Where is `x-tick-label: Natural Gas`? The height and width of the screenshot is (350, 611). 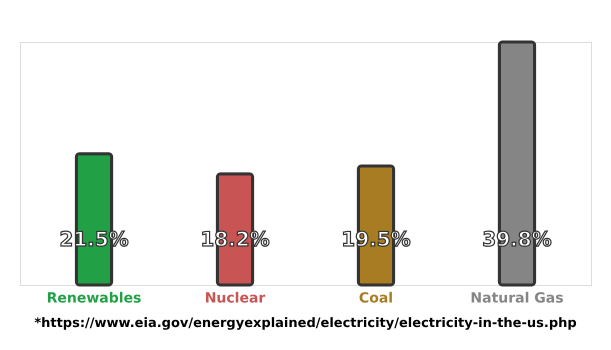
x-tick-label: Natural Gas is located at coordinates (517, 298).